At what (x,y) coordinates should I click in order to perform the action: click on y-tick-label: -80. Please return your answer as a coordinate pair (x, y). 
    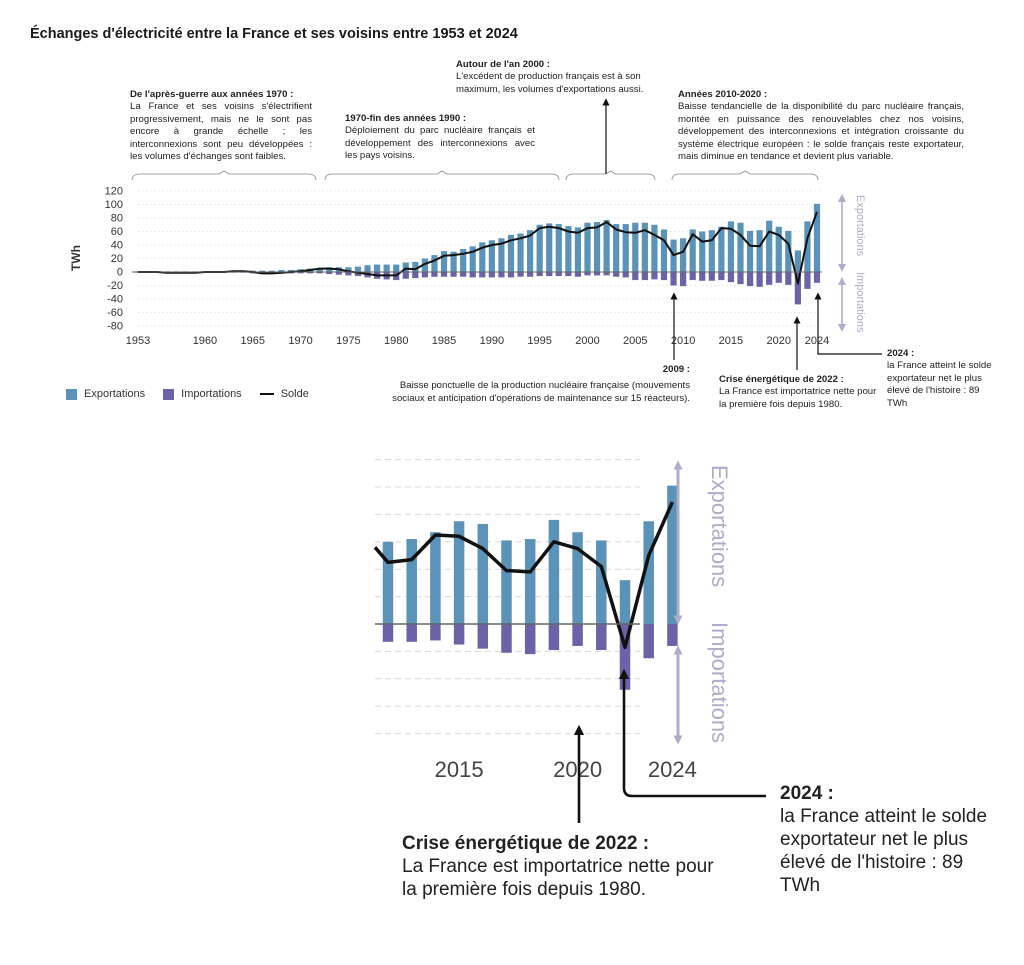
    Looking at the image, I should click on (115, 327).